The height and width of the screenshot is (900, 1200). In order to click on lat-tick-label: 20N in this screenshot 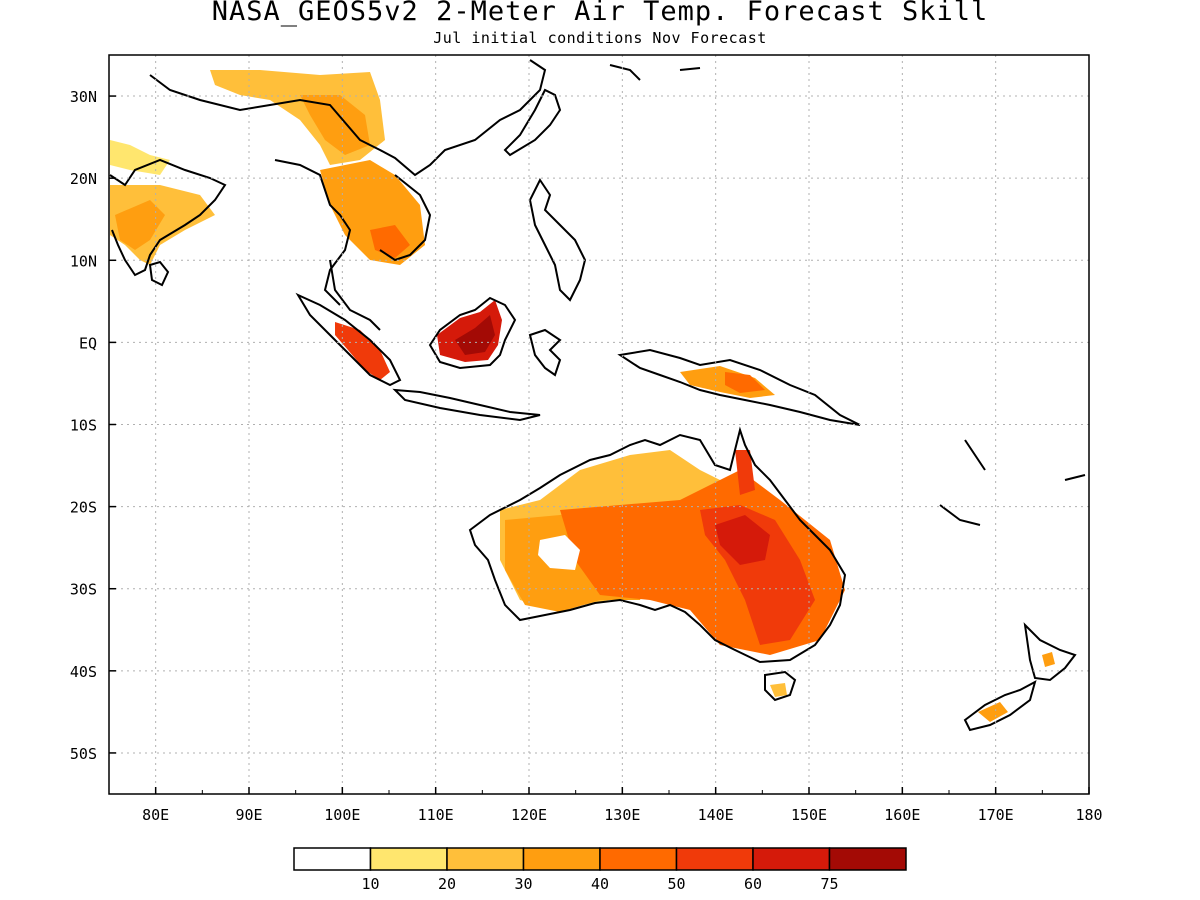, I will do `click(83, 179)`.